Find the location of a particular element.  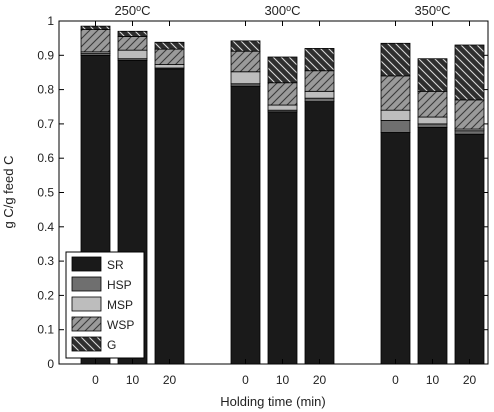

legend-swatch-hsp is located at coordinates (86, 284).